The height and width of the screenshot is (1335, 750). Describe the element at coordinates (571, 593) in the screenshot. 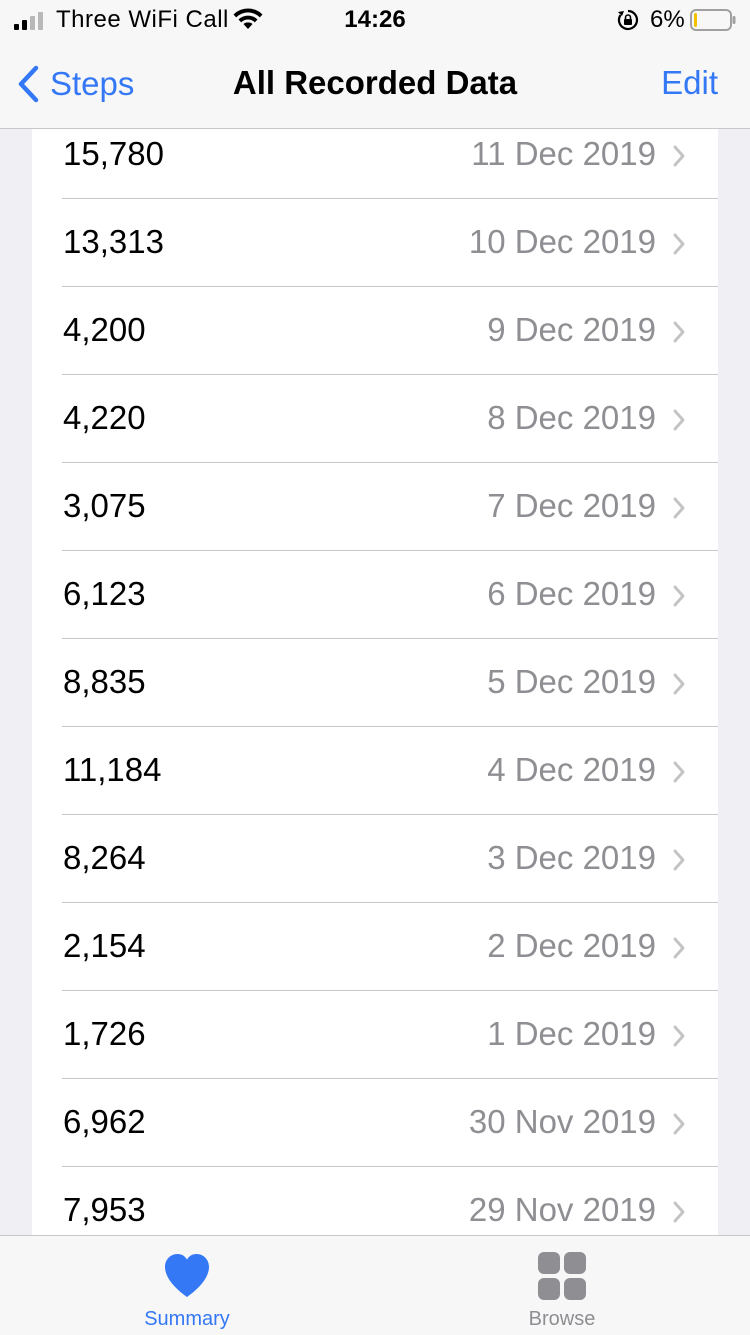

I see `record-date: 6 Dec 2019` at that location.